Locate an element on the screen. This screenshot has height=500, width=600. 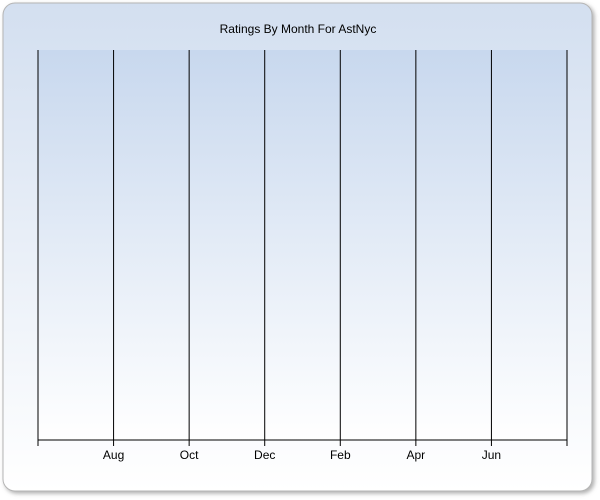
x-tick-label: Apr is located at coordinates (416, 455).